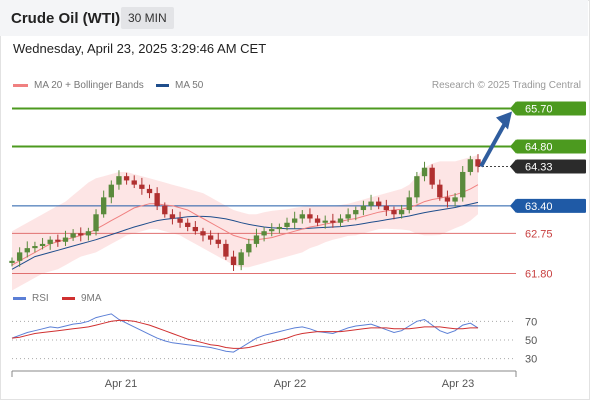 The image size is (590, 400). What do you see at coordinates (539, 167) in the screenshot?
I see `level-label-64.33: 64.33` at bounding box center [539, 167].